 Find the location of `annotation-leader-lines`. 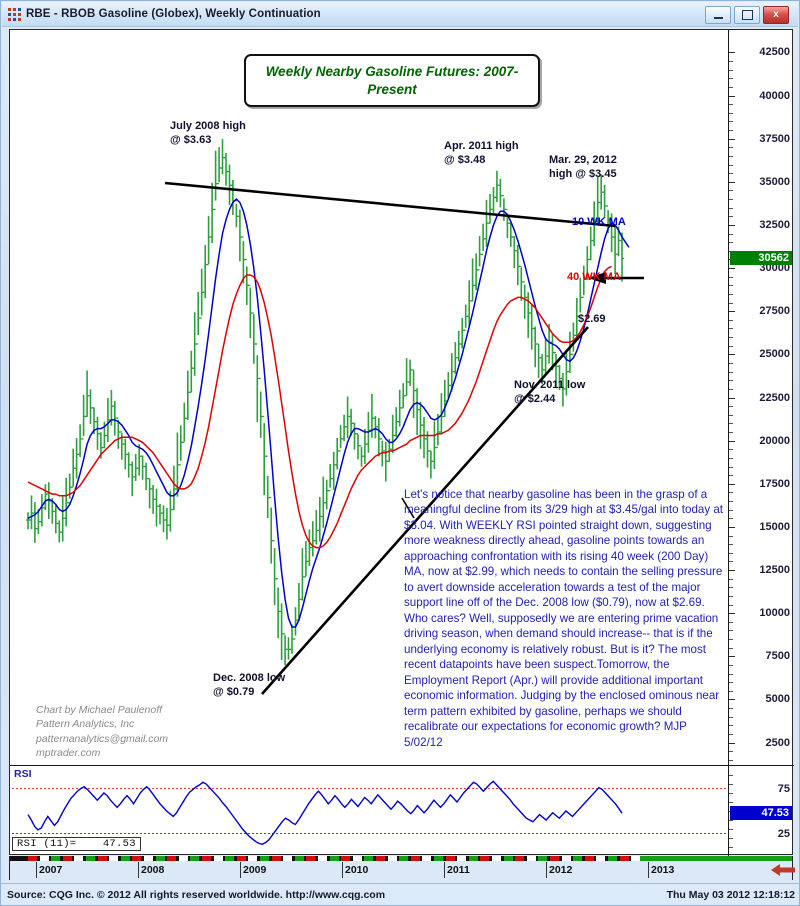

annotation-leader-lines is located at coordinates (408, 508).